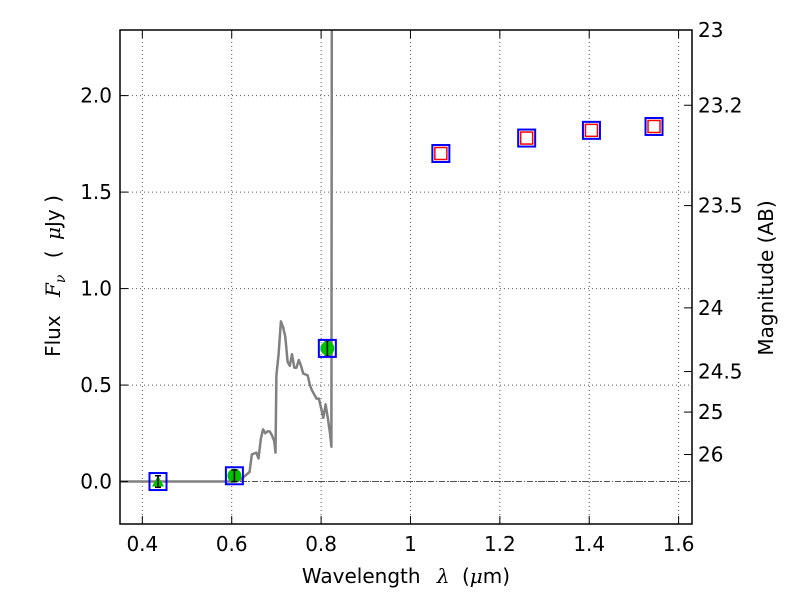 The image size is (800, 600). Describe the element at coordinates (96, 192) in the screenshot. I see `y-tick-label: 1.5` at that location.